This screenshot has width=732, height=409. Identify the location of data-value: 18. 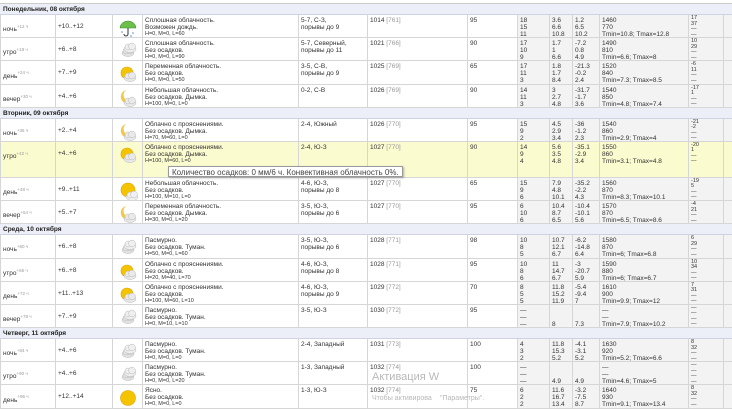
(524, 20).